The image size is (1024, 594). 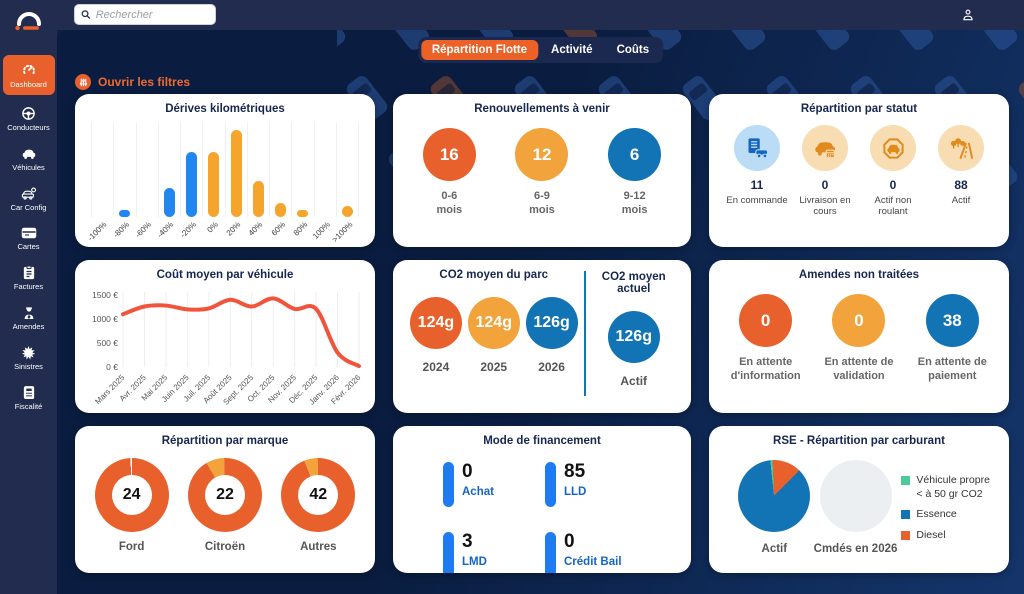 I want to click on sidebar-item-label: Fiscalité, so click(x=28, y=406).